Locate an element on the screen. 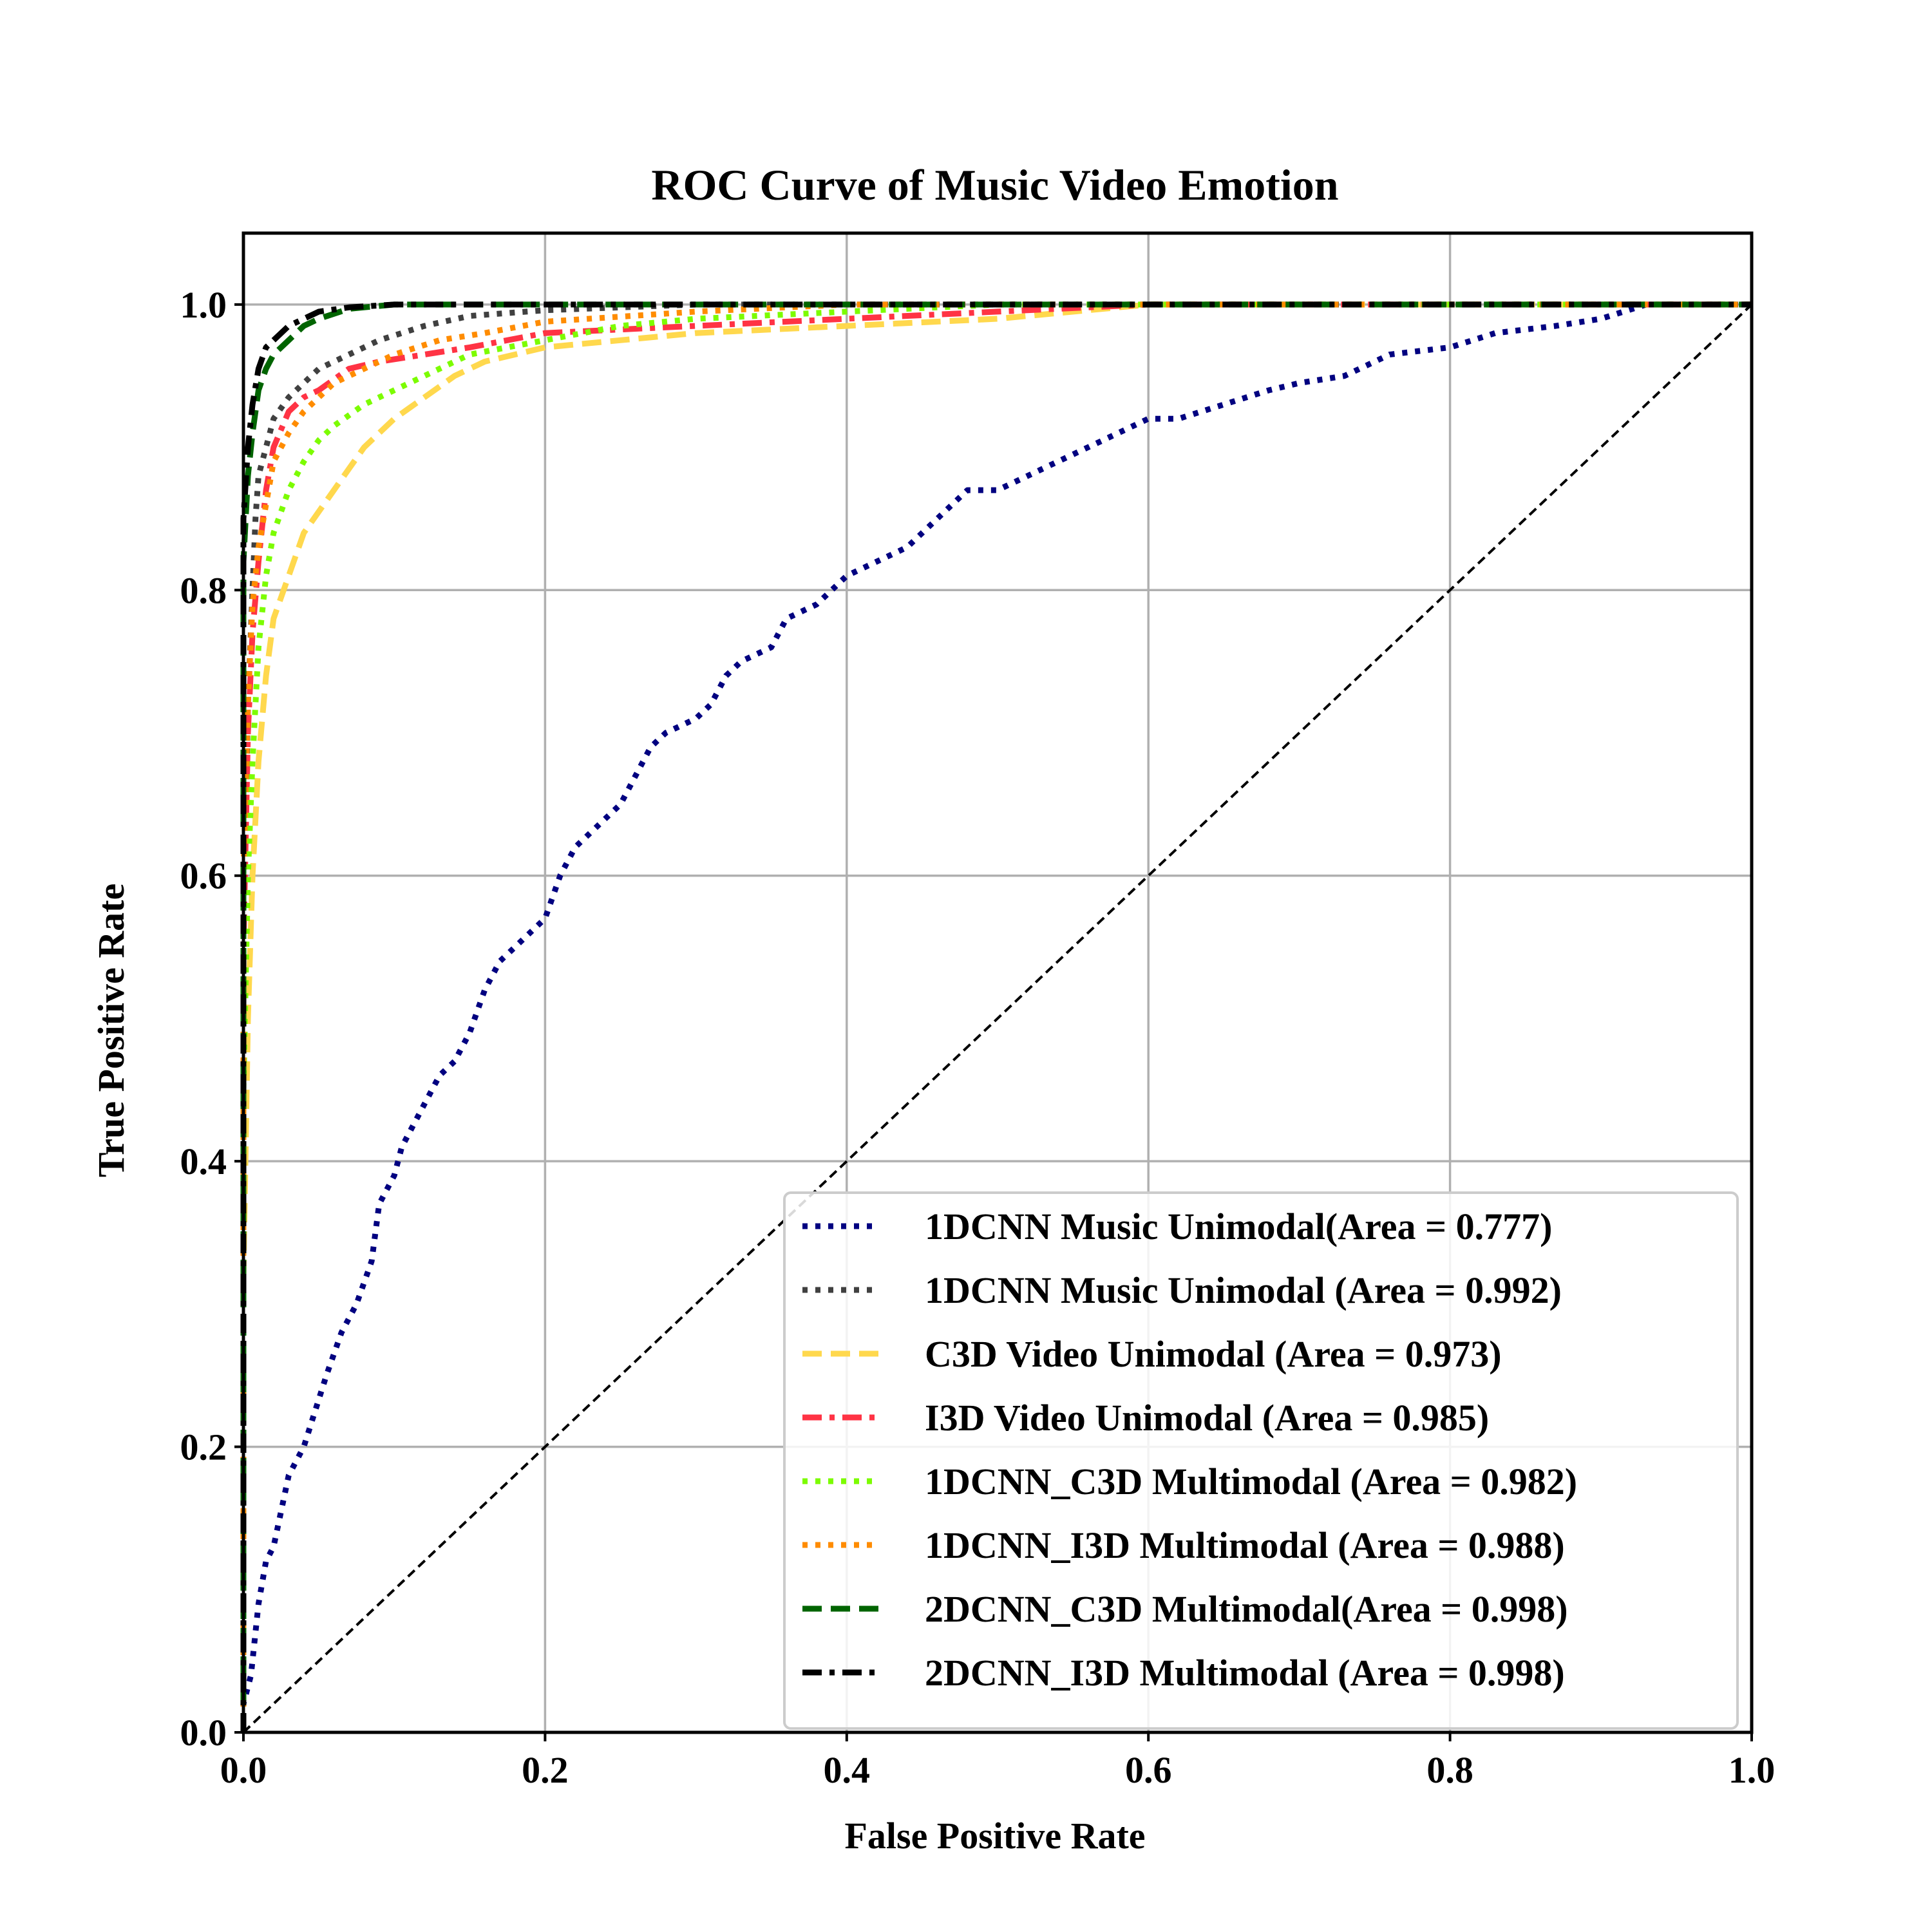 This screenshot has width=1932, height=1932. x-tick-label-4: 0.8 is located at coordinates (1449, 1770).